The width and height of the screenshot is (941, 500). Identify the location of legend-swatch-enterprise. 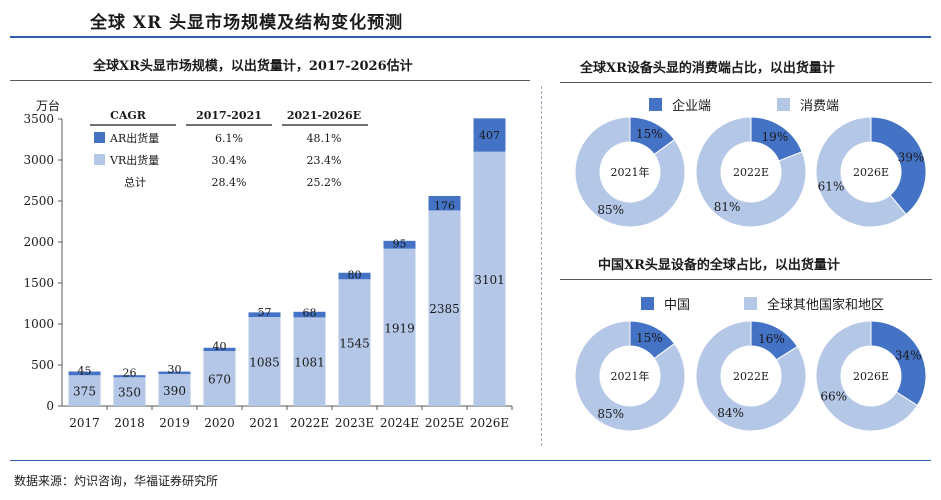
(655, 104).